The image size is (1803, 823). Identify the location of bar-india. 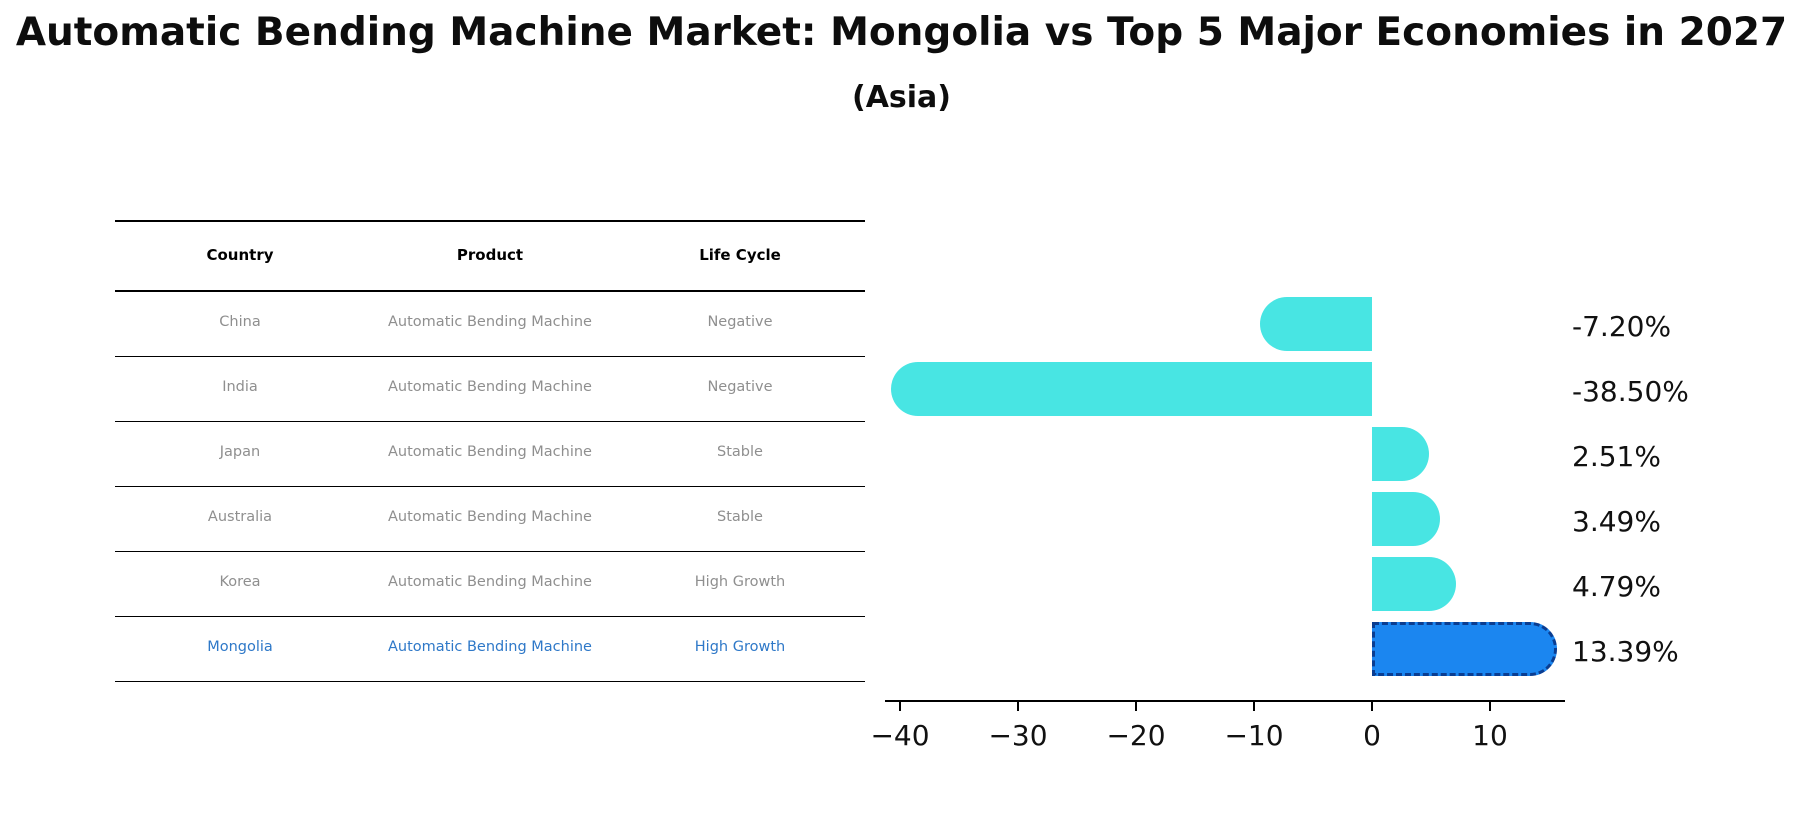
(1131, 389).